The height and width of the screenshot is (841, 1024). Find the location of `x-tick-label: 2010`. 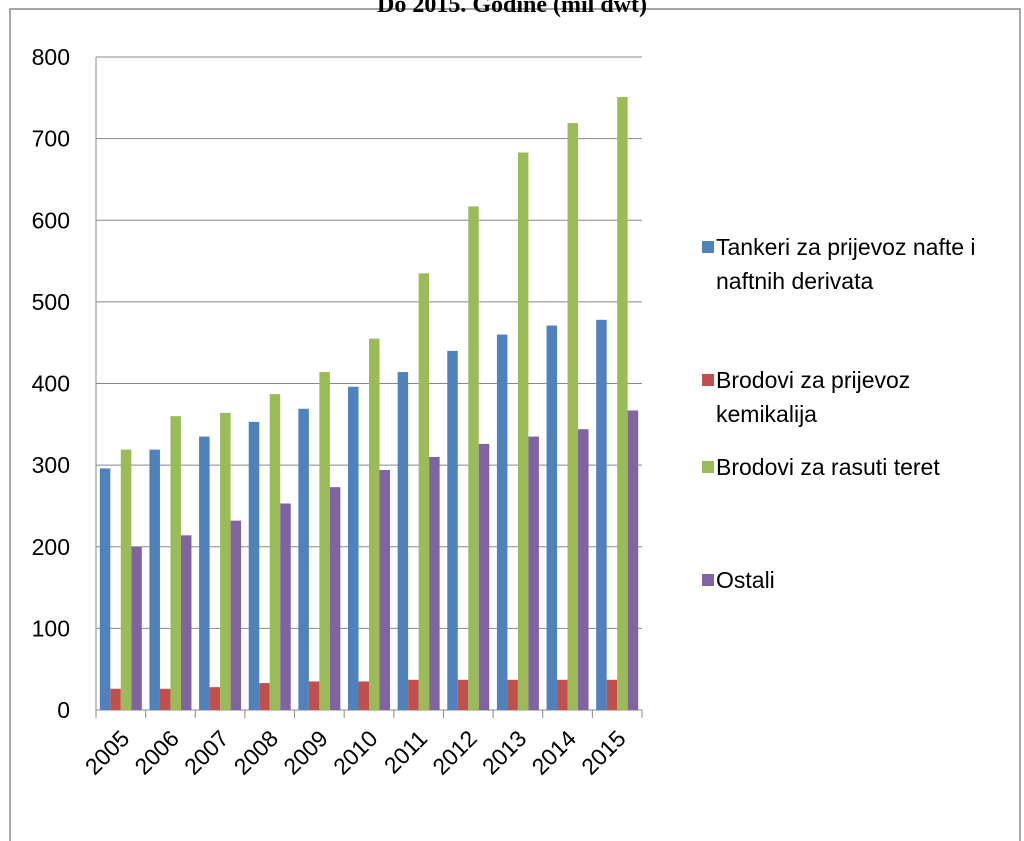

x-tick-label: 2010 is located at coordinates (355, 752).